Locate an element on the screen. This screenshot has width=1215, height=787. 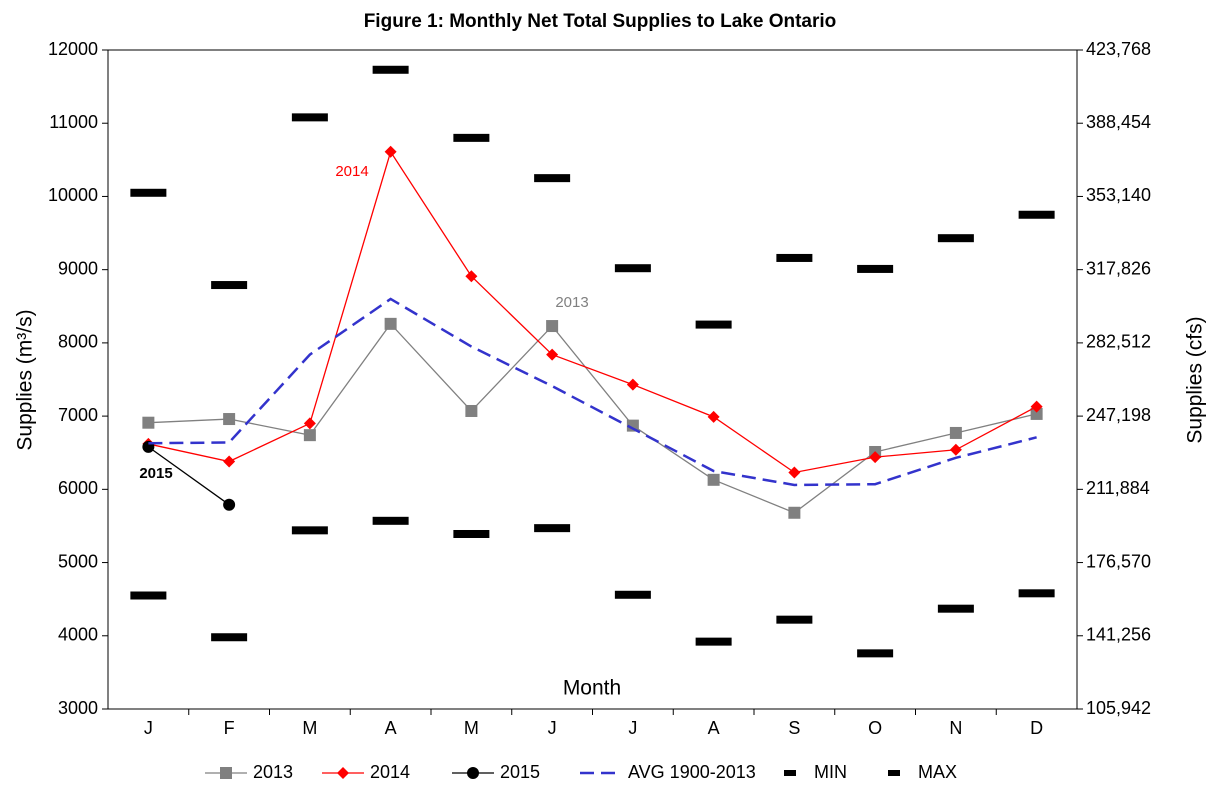
y2-tick-label: 211,884 is located at coordinates (1118, 488).